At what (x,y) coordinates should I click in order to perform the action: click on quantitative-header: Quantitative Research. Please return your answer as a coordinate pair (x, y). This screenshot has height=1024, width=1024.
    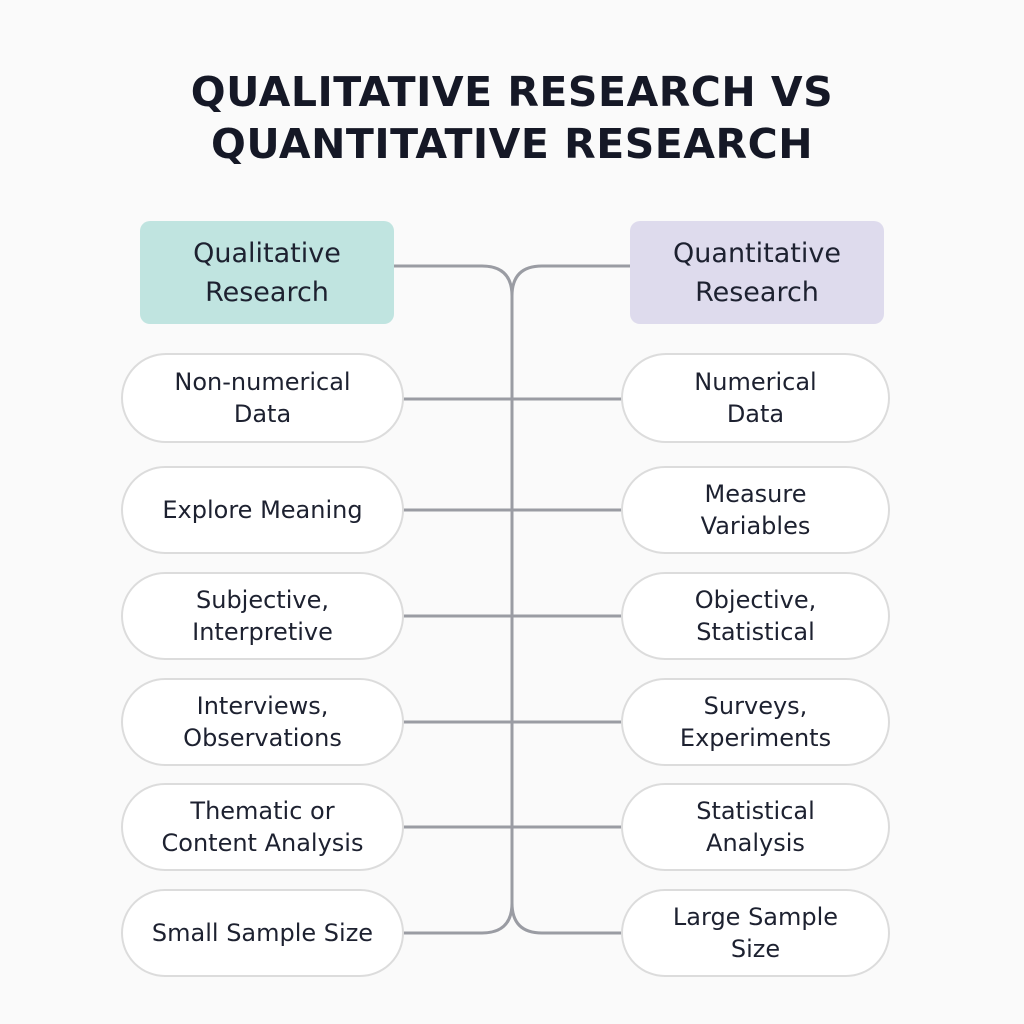
    Looking at the image, I should click on (757, 272).